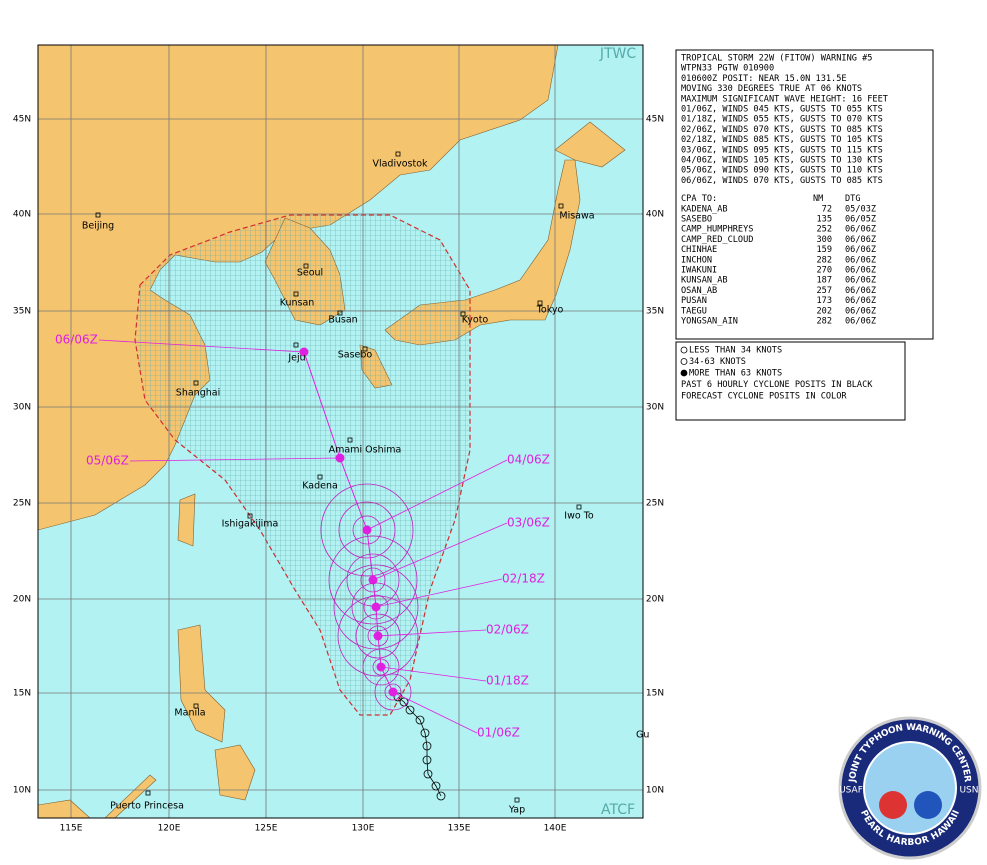  I want to click on cpa-header: DTG, so click(853, 199).